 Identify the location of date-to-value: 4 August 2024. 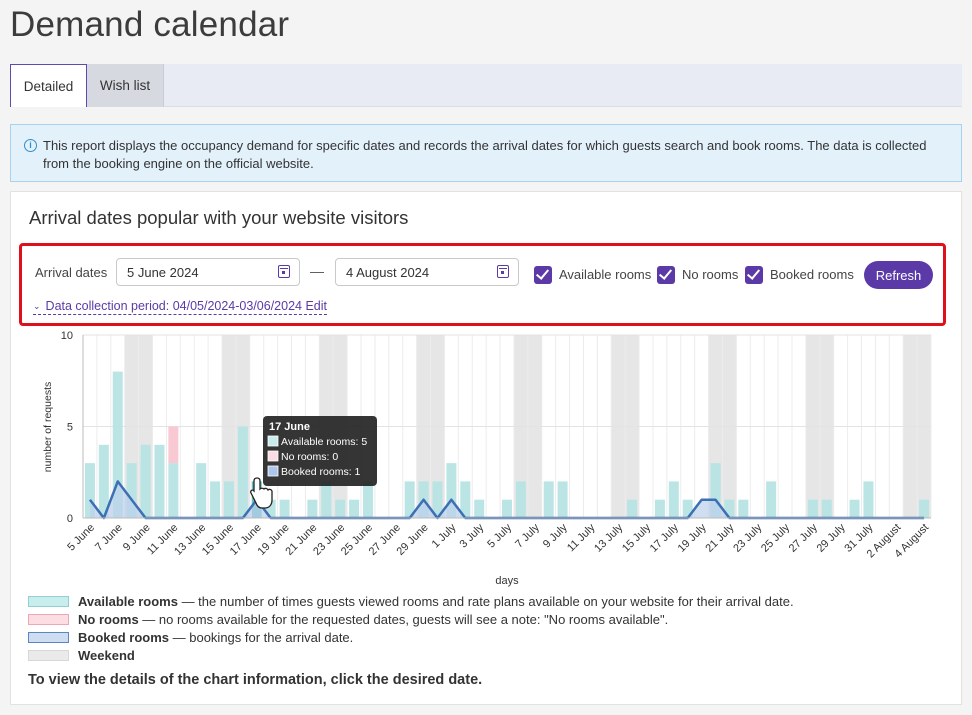
(388, 272).